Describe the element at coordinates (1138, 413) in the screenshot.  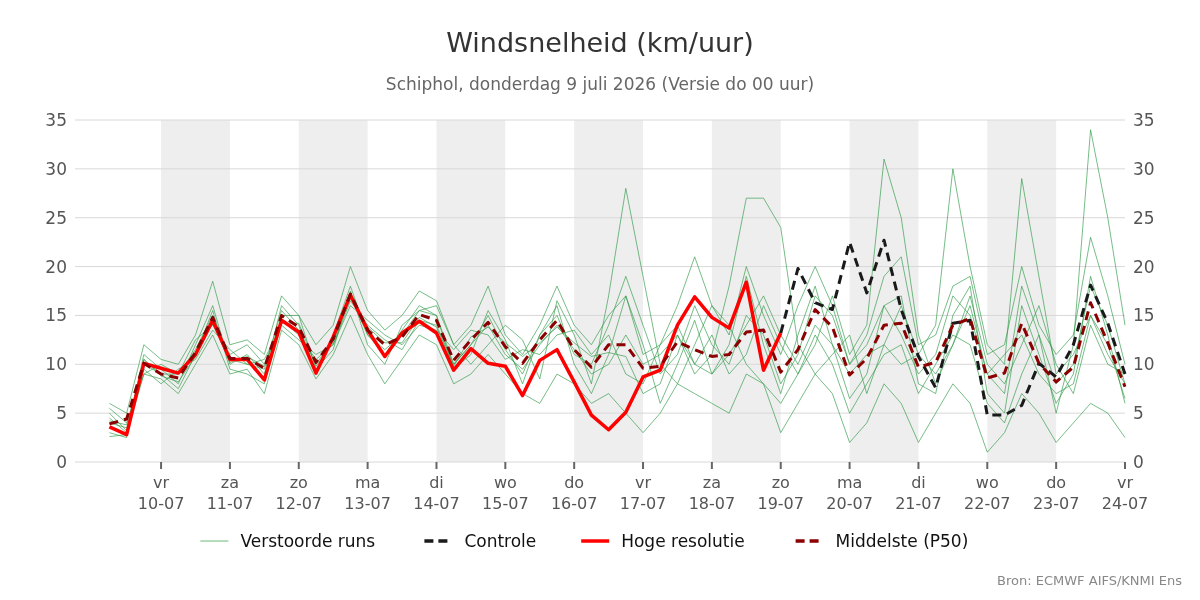
I see `y2-tick-label: 5` at that location.